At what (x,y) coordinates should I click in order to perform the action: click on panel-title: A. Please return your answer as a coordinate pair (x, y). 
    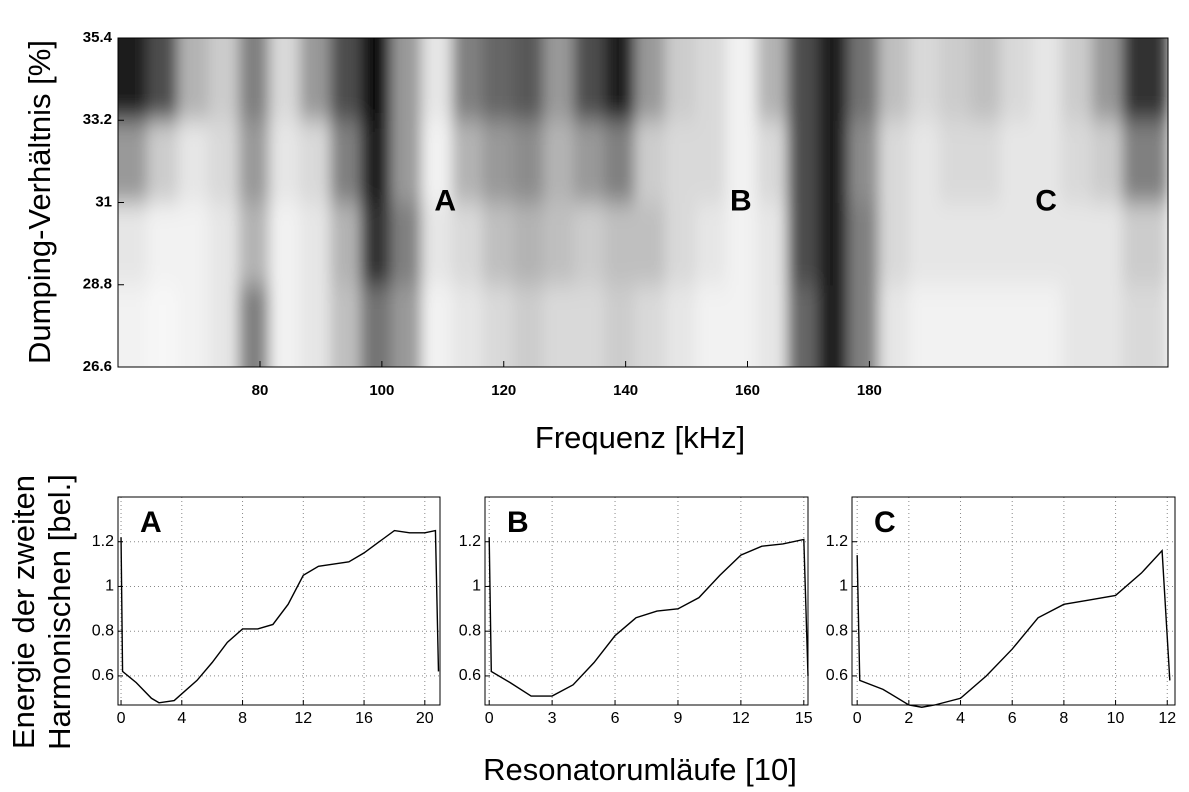
    Looking at the image, I should click on (151, 522).